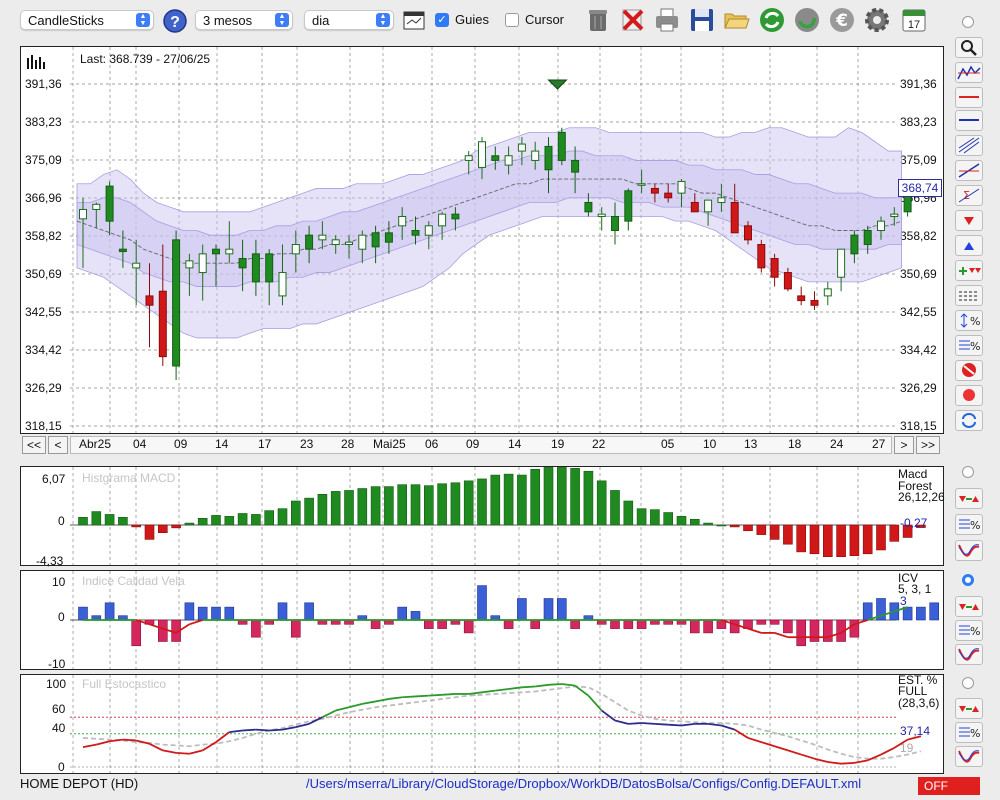  What do you see at coordinates (969, 550) in the screenshot?
I see `macd-curve-button` at bounding box center [969, 550].